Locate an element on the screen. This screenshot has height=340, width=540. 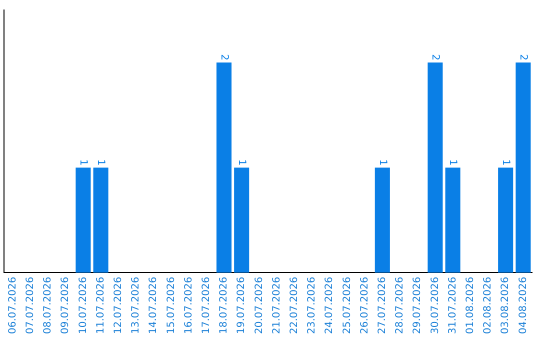
x-tick-label: 19.07.2026 is located at coordinates (242, 305).